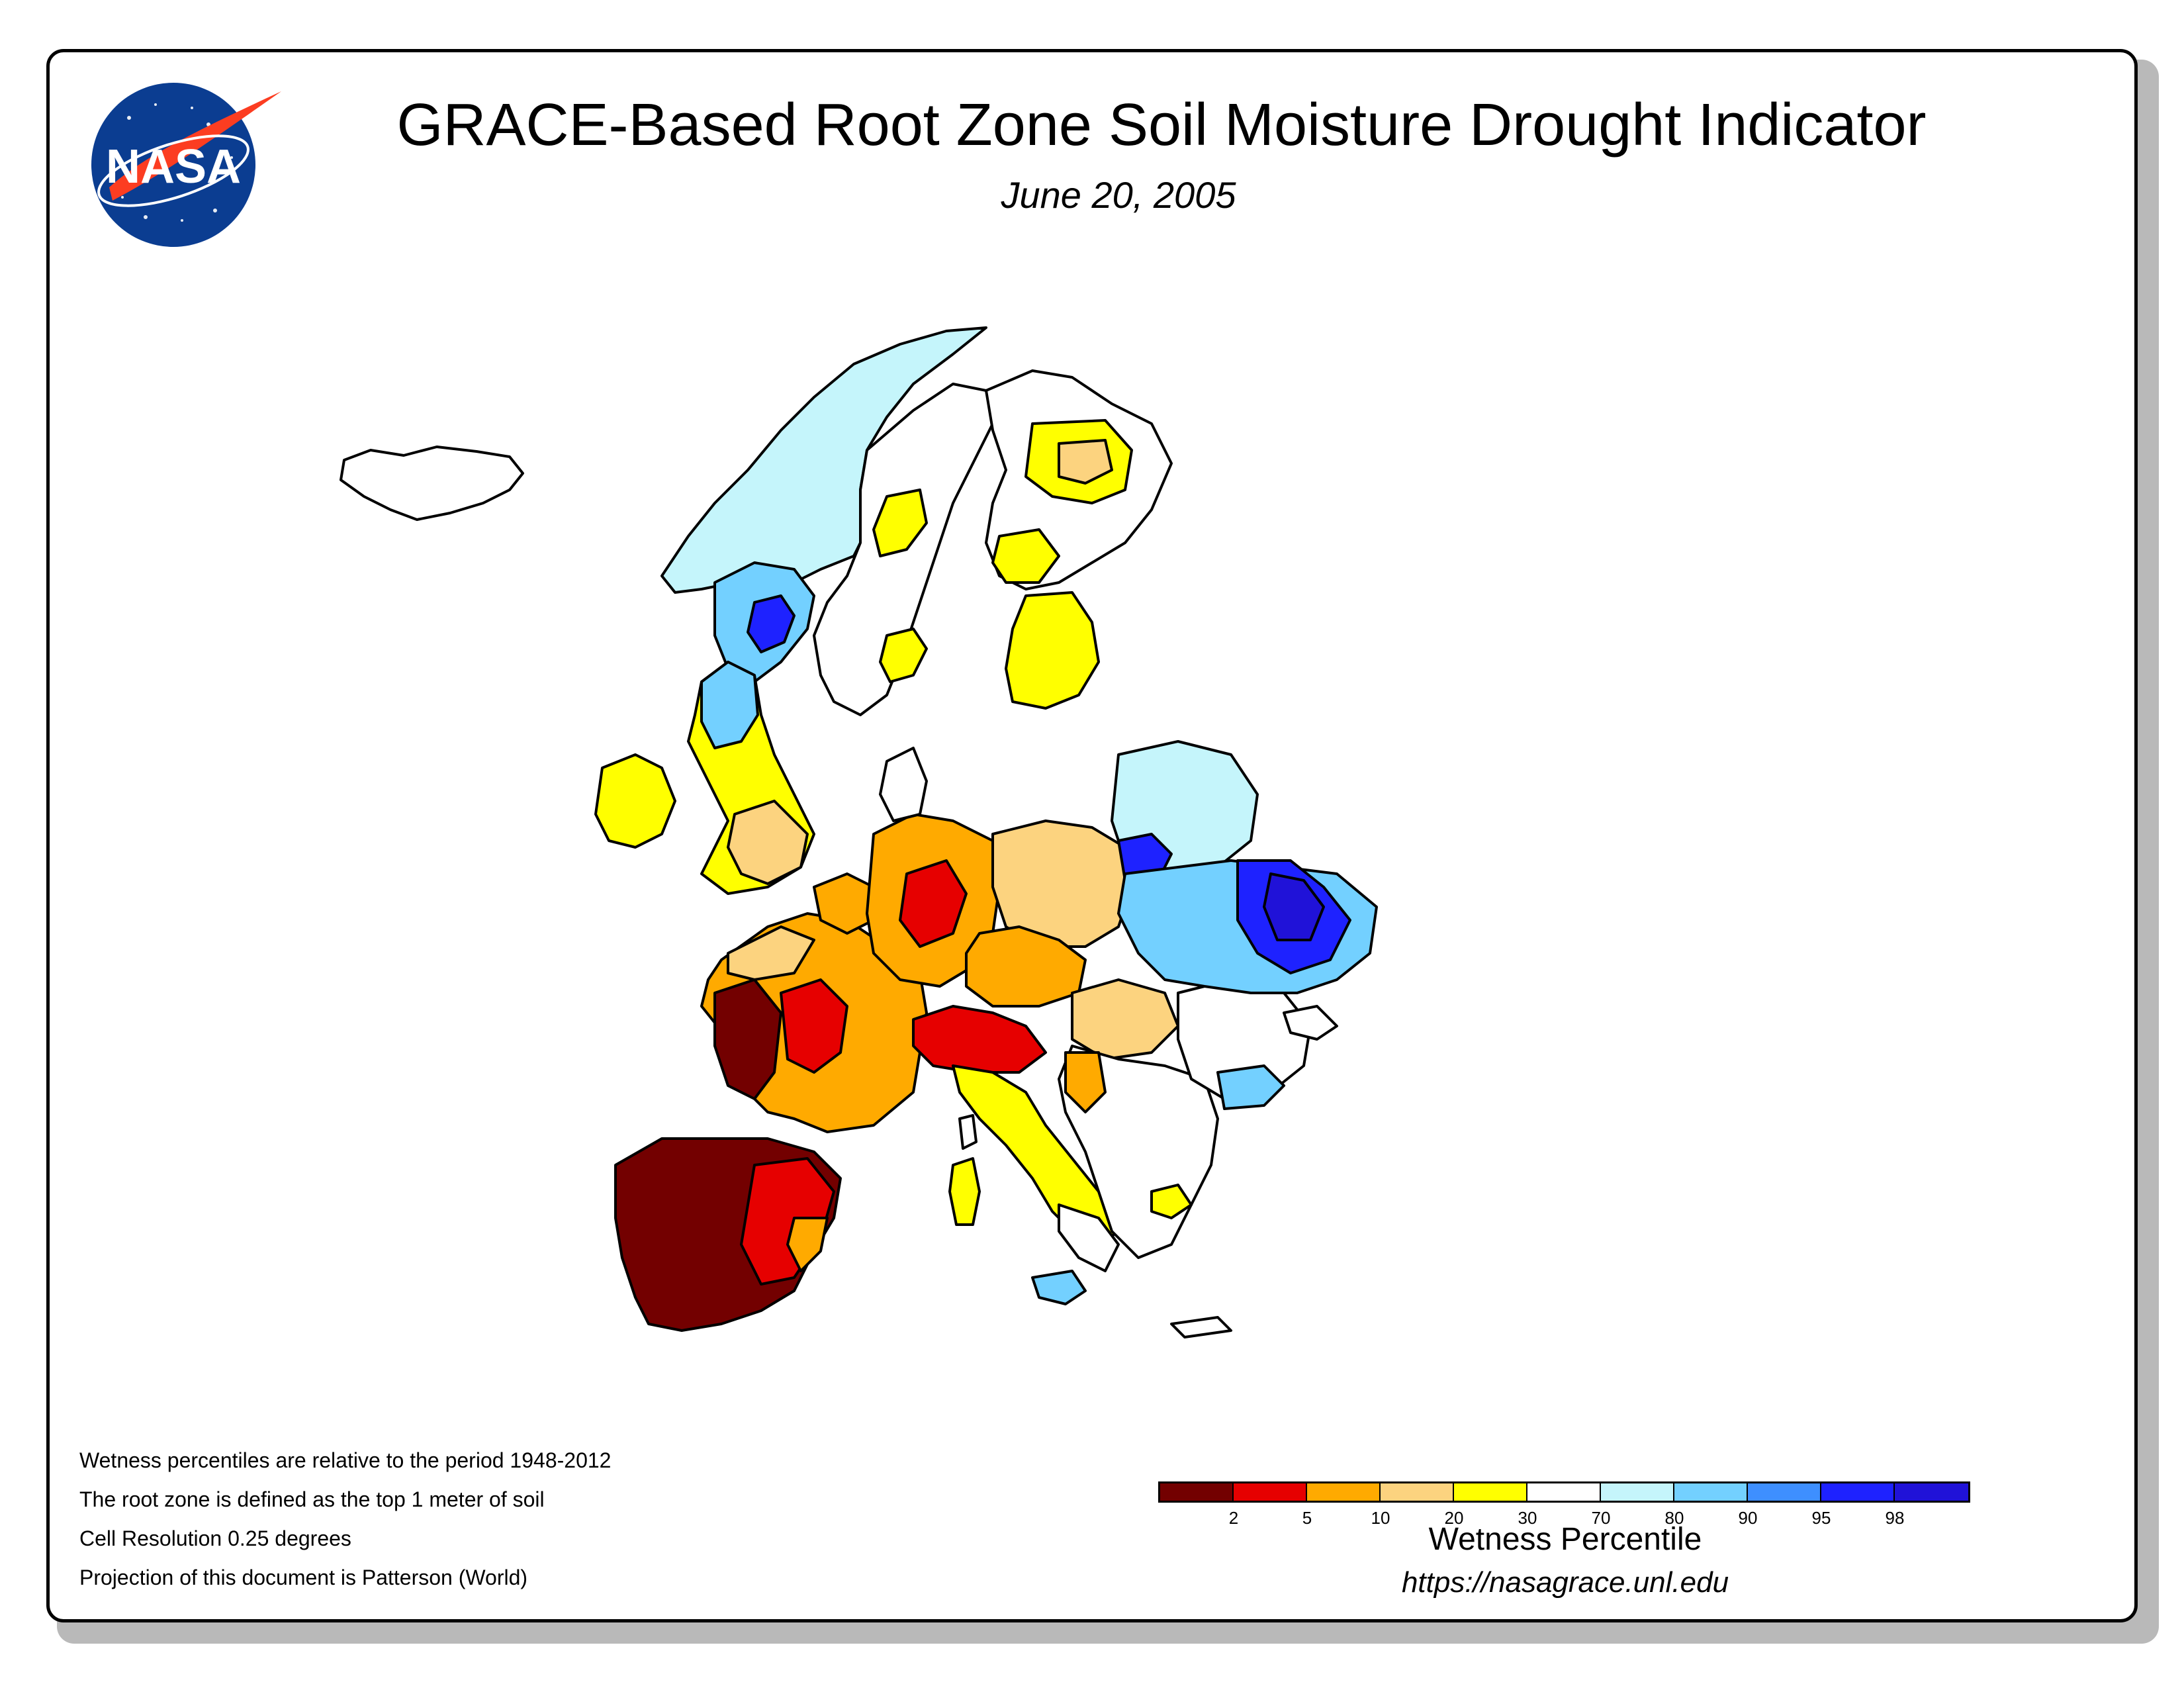 This screenshot has height=1688, width=2184. What do you see at coordinates (1085, 1082) in the screenshot?
I see `region-balkans-west` at bounding box center [1085, 1082].